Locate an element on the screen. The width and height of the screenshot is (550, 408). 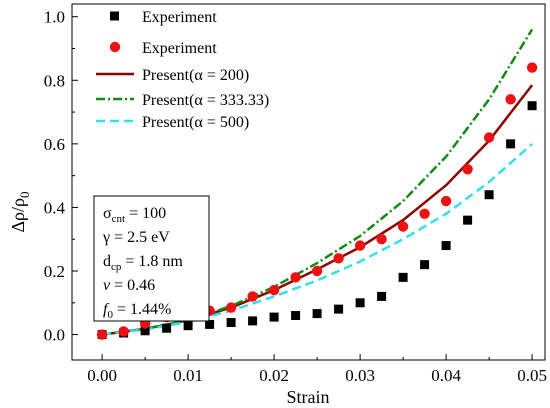
param-gamma-value: 2.5 eV is located at coordinates (148, 237).